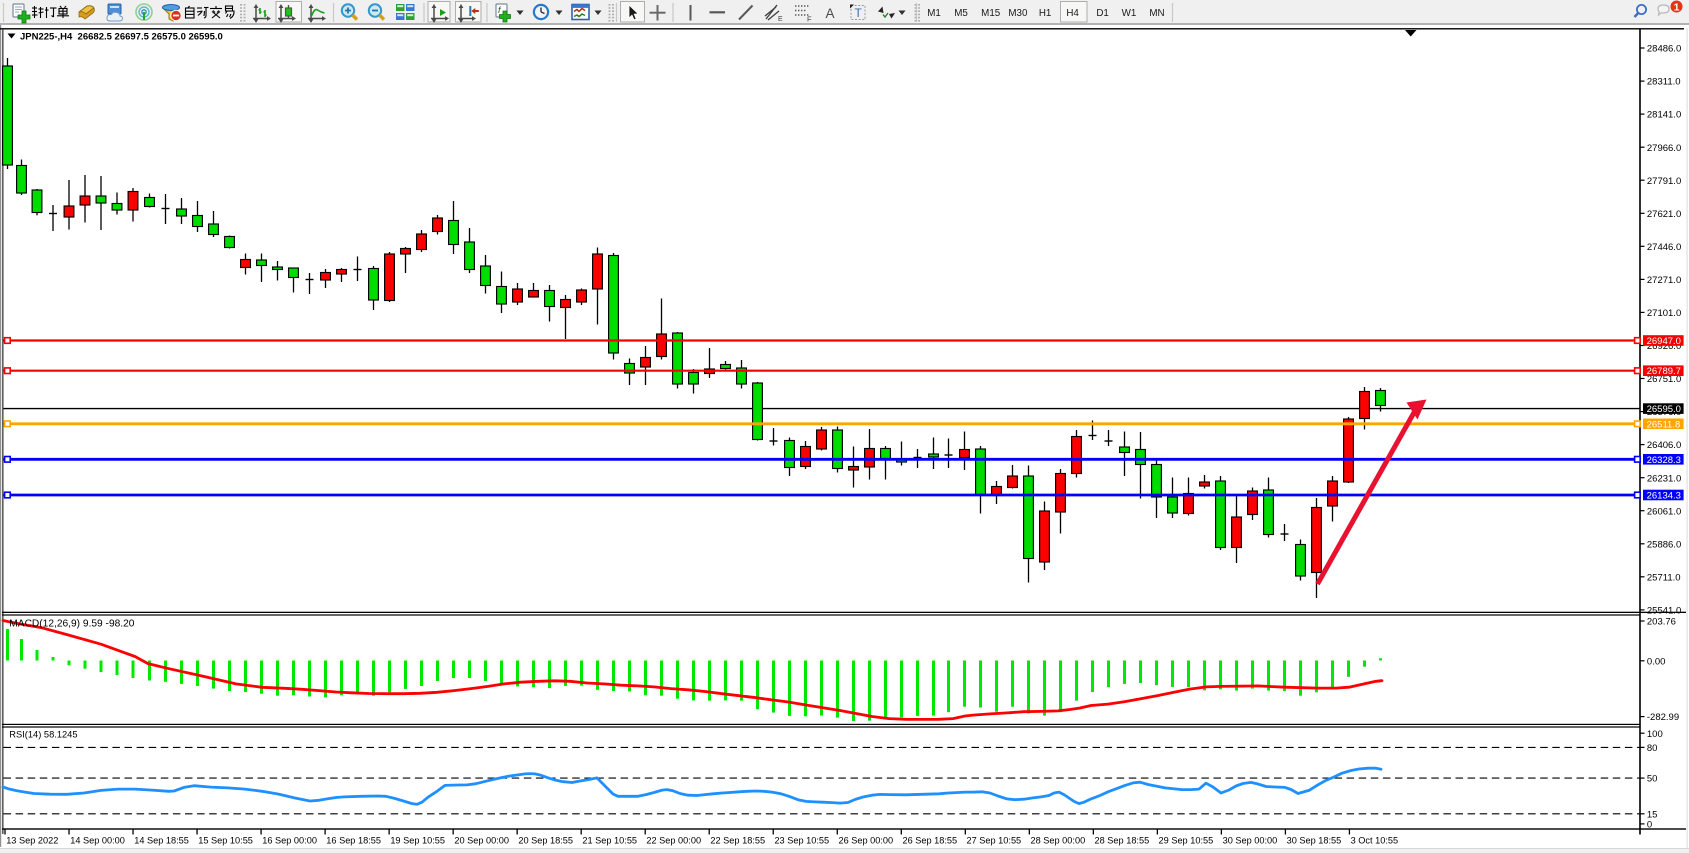 Image resolution: width=1689 pixels, height=853 pixels. Describe the element at coordinates (481, 841) in the screenshot. I see `svg-text: 20 Sep 00:00` at that location.